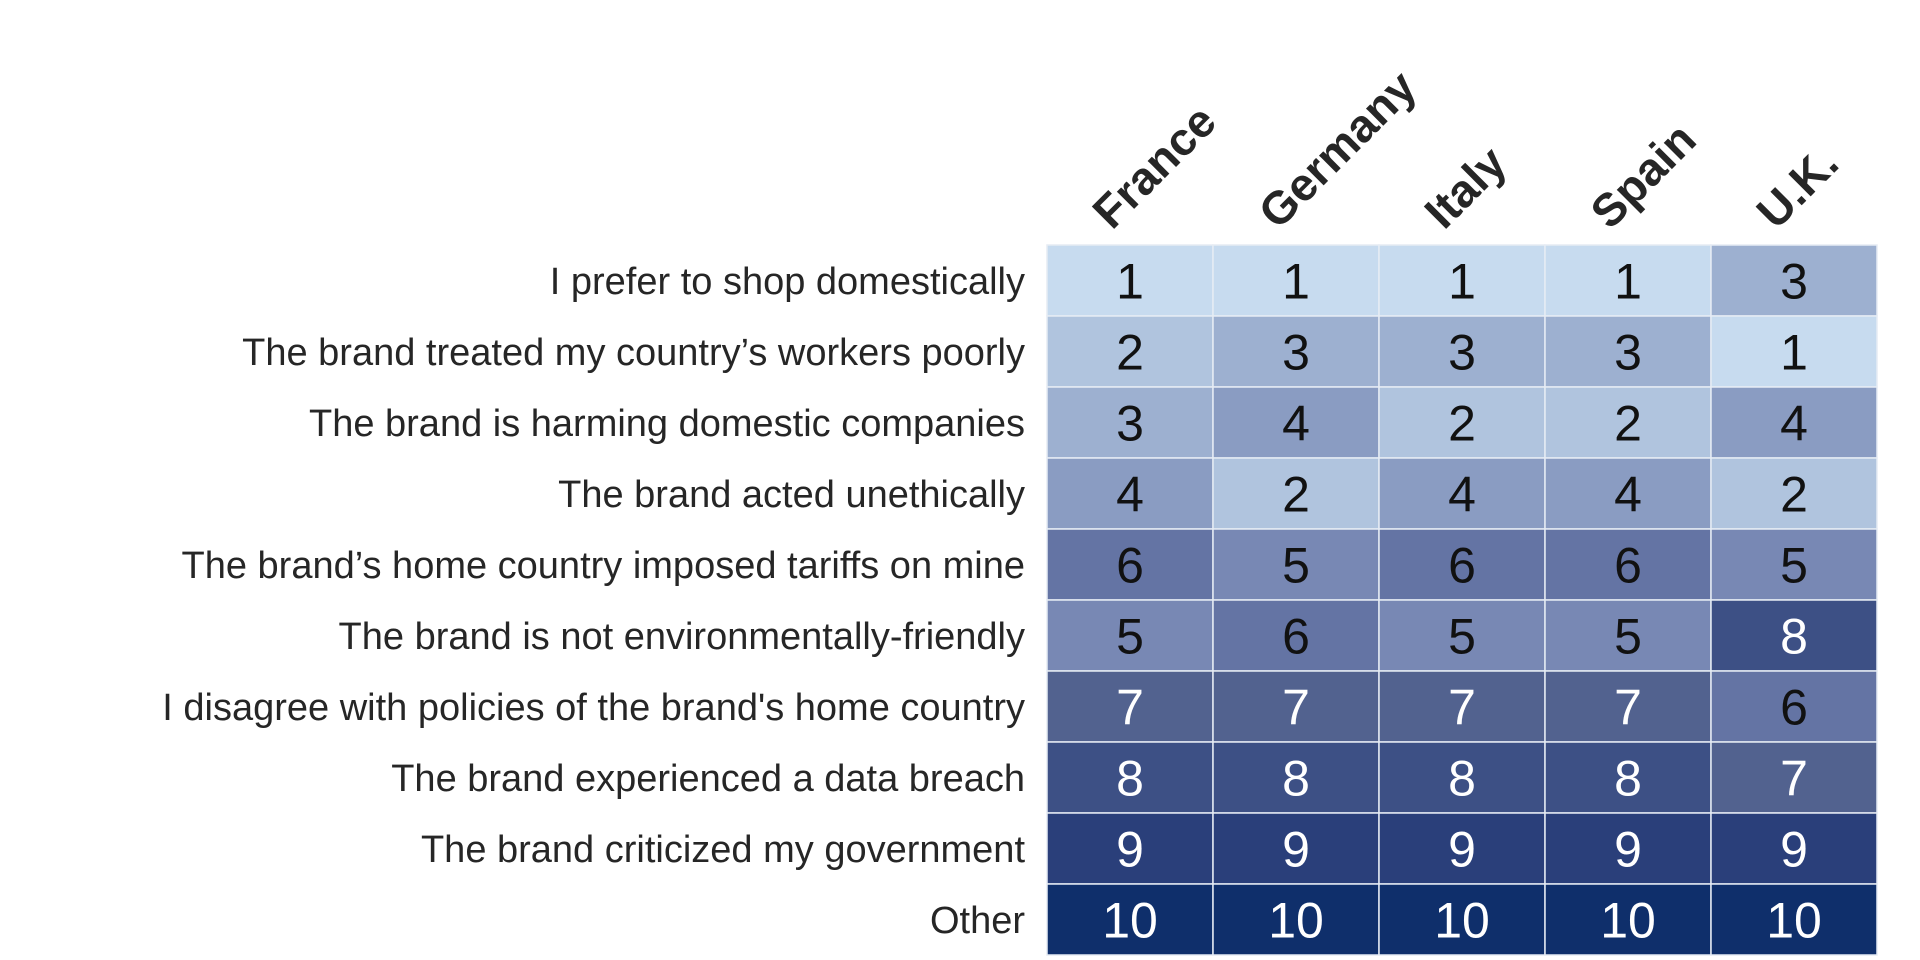 Image resolution: width=1920 pixels, height=960 pixels. What do you see at coordinates (723, 850) in the screenshot?
I see `row-label: The brand criticized my government` at bounding box center [723, 850].